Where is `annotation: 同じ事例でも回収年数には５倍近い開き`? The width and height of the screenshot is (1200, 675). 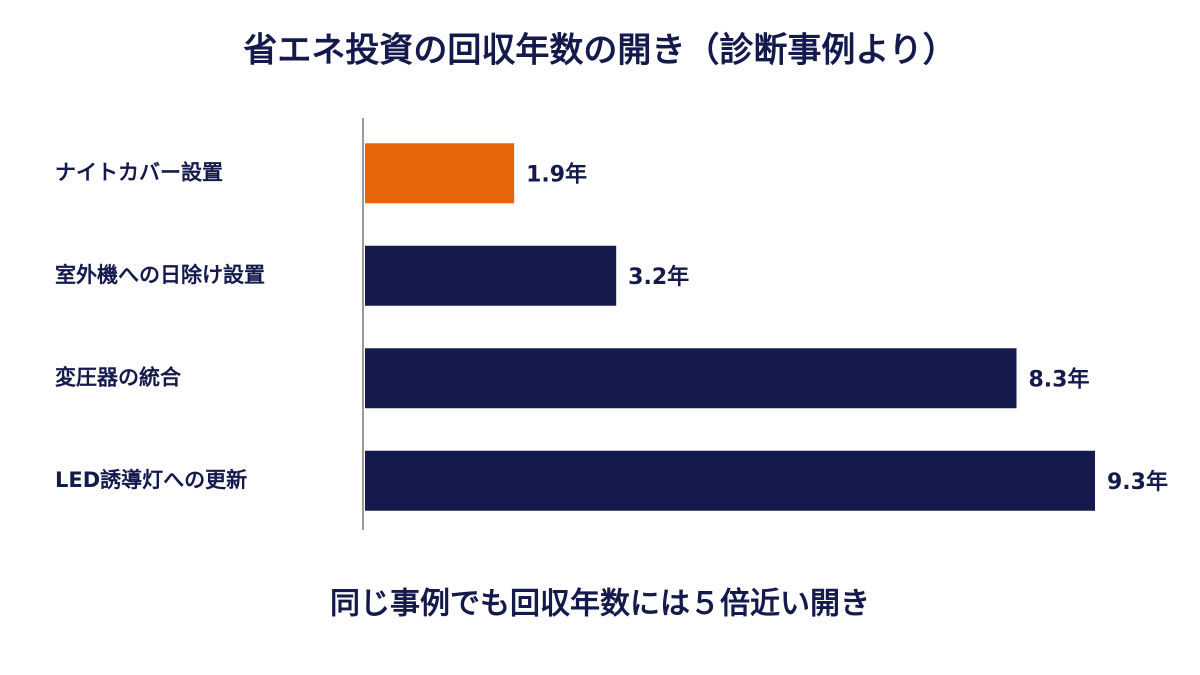 annotation: 同じ事例でも回収年数には５倍近い開き is located at coordinates (600, 604).